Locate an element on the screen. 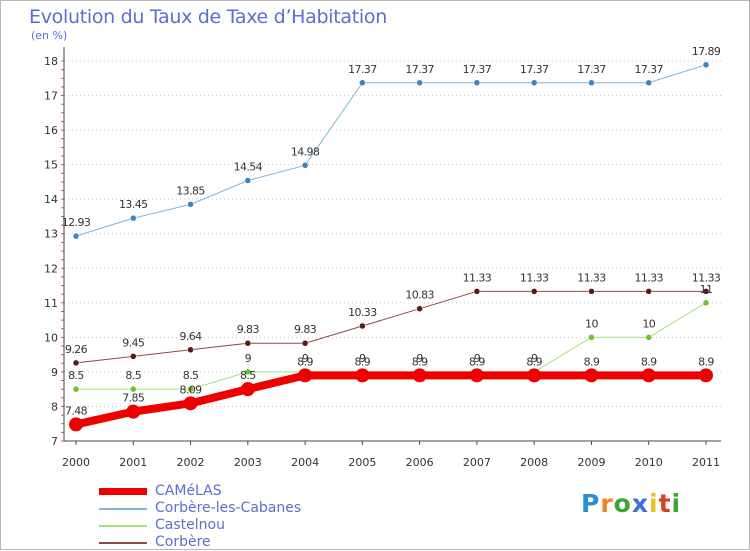  logo-letter: i is located at coordinates (676, 503).